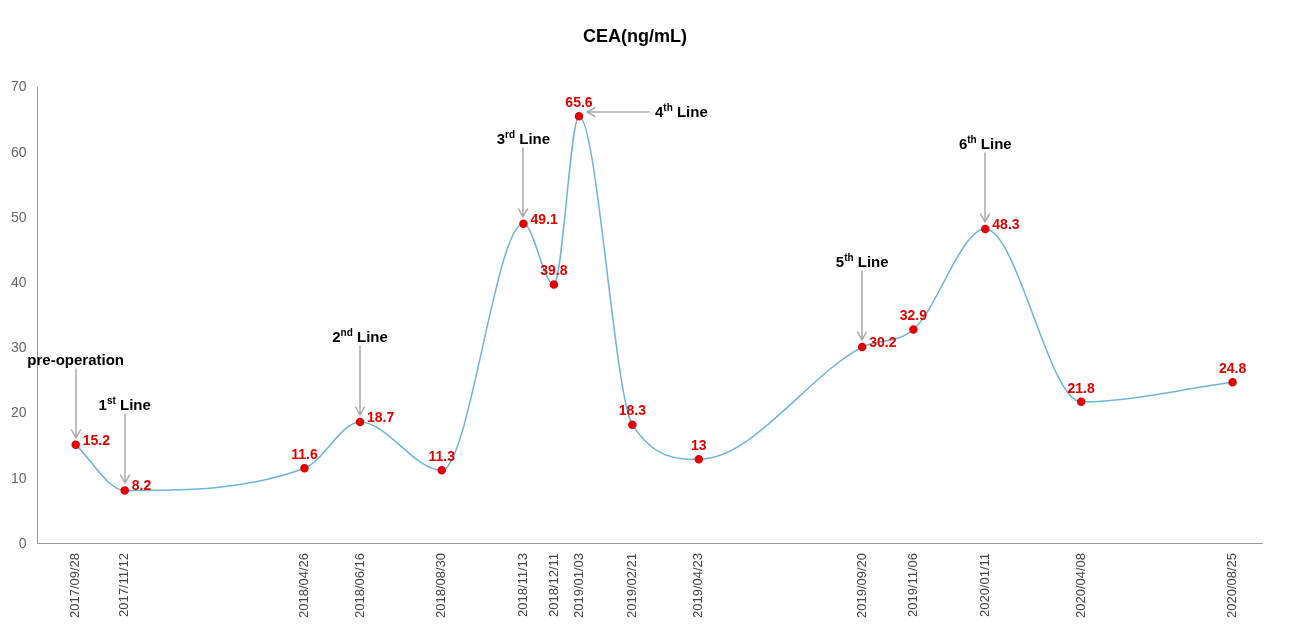 This screenshot has height=629, width=1290. What do you see at coordinates (1232, 585) in the screenshot?
I see `x-tick-label: 2020/08/25` at bounding box center [1232, 585].